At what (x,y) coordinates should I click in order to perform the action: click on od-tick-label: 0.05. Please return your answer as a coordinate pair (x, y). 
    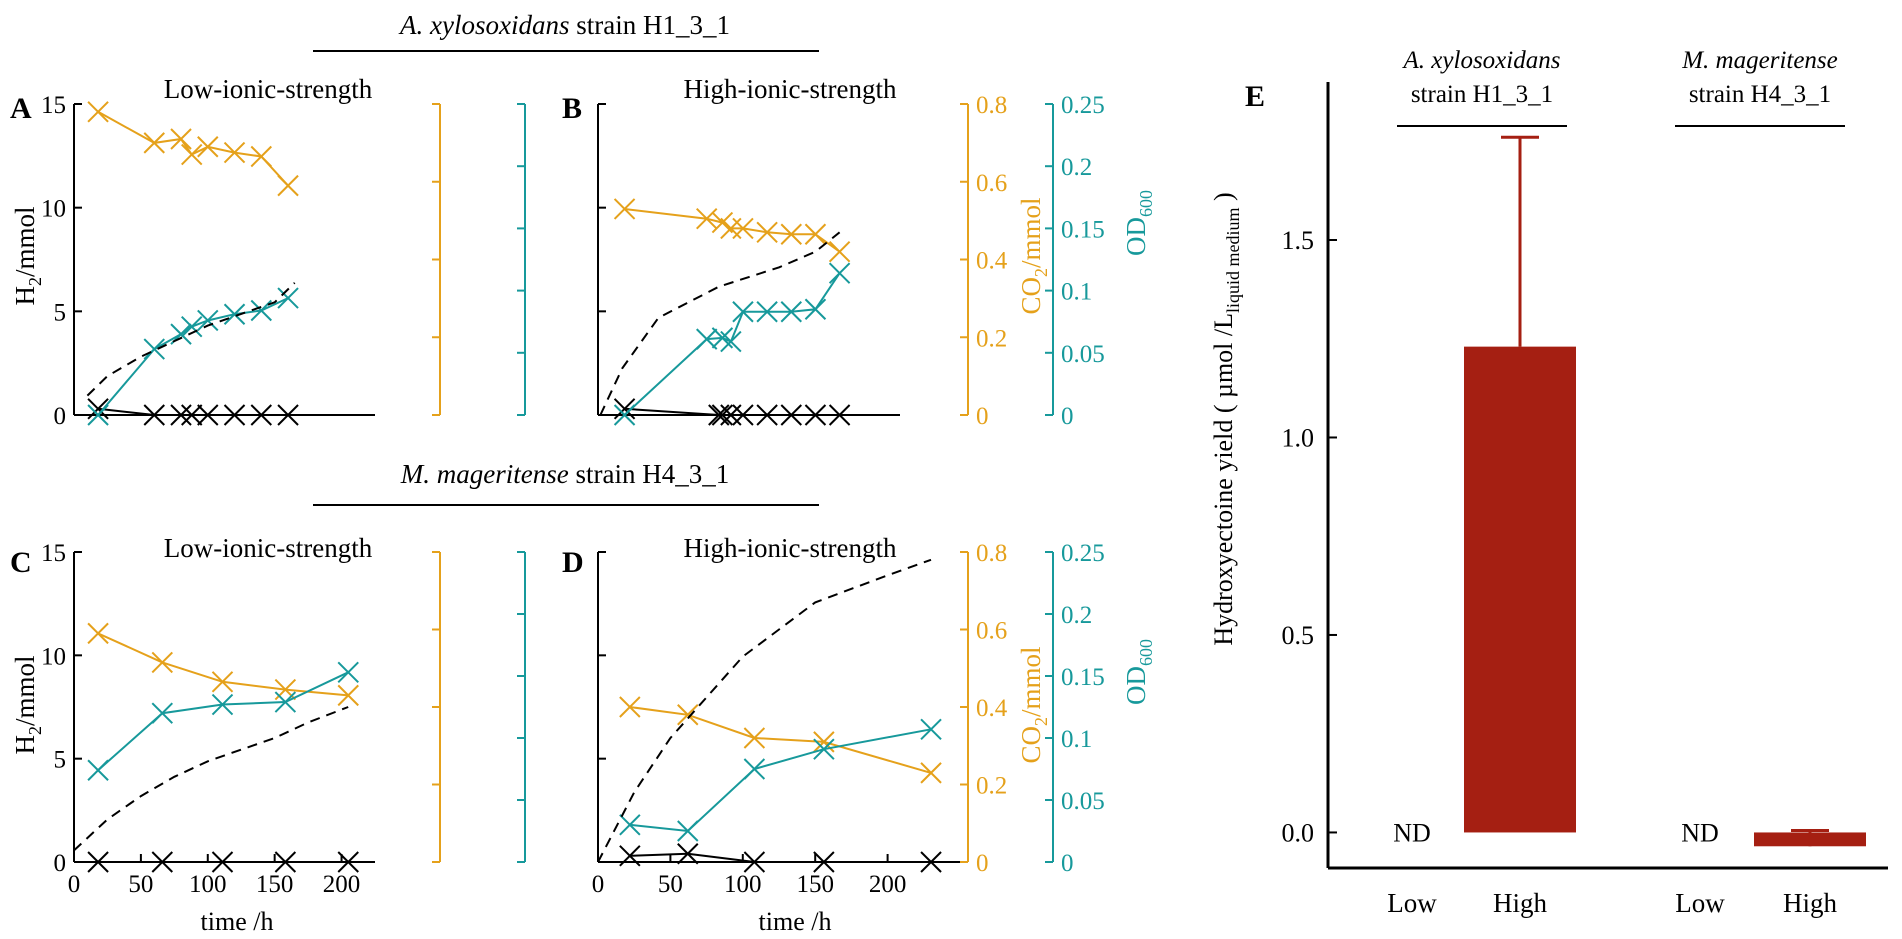
    Looking at the image, I should click on (1083, 354).